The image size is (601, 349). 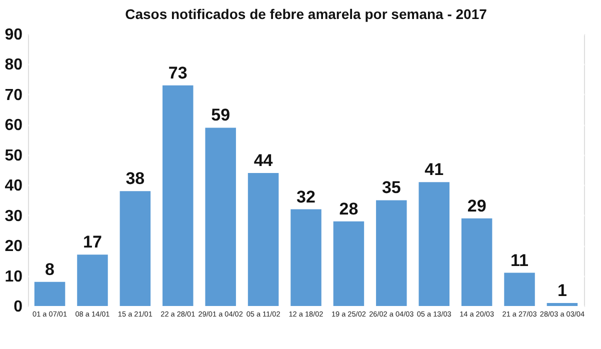 I want to click on chart-title: Casos notificados de febre amarela por semana - 2017, so click(x=306, y=14).